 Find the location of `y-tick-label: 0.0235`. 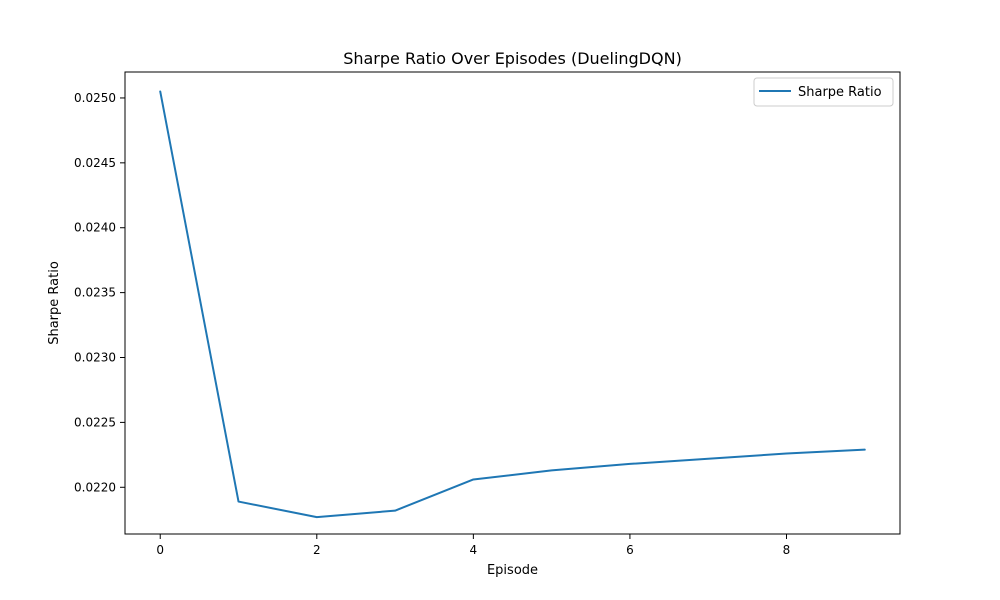

y-tick-label: 0.0235 is located at coordinates (95, 293).